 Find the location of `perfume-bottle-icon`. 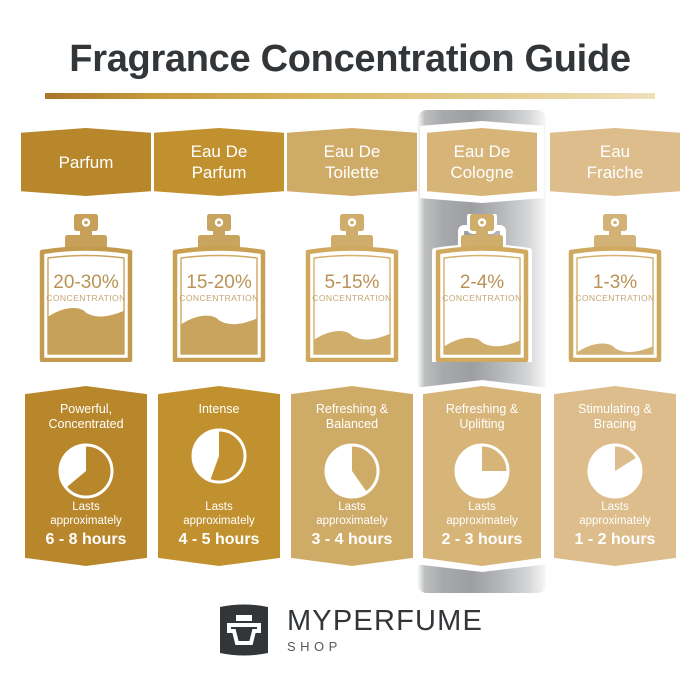

perfume-bottle-icon is located at coordinates (243, 630).